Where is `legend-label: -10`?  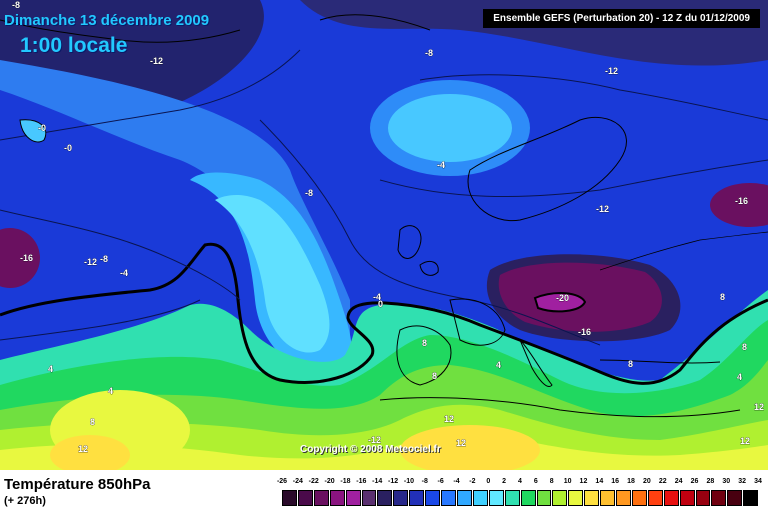 legend-label: -10 is located at coordinates (408, 481).